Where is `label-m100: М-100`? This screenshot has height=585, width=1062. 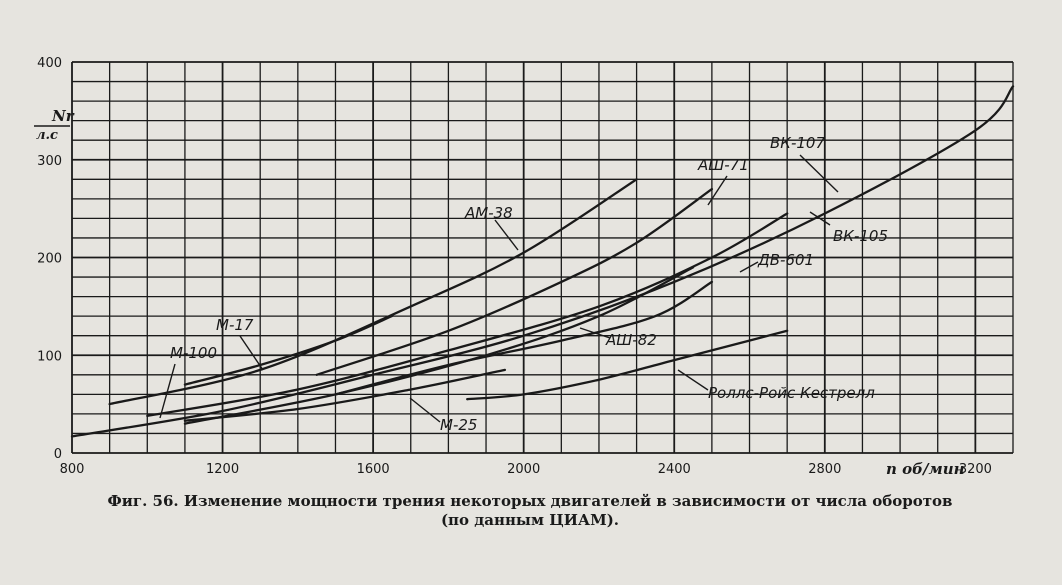 label-m100: М-100 is located at coordinates (193, 353).